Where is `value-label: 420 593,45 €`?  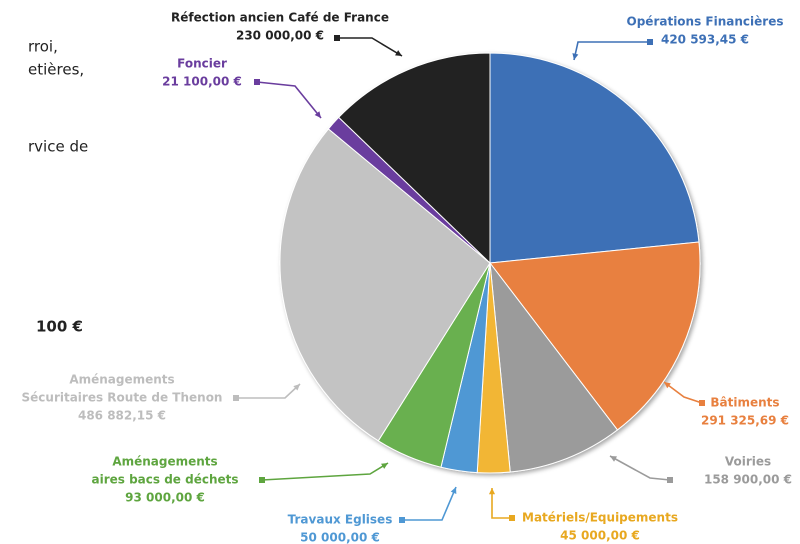 value-label: 420 593,45 € is located at coordinates (705, 40).